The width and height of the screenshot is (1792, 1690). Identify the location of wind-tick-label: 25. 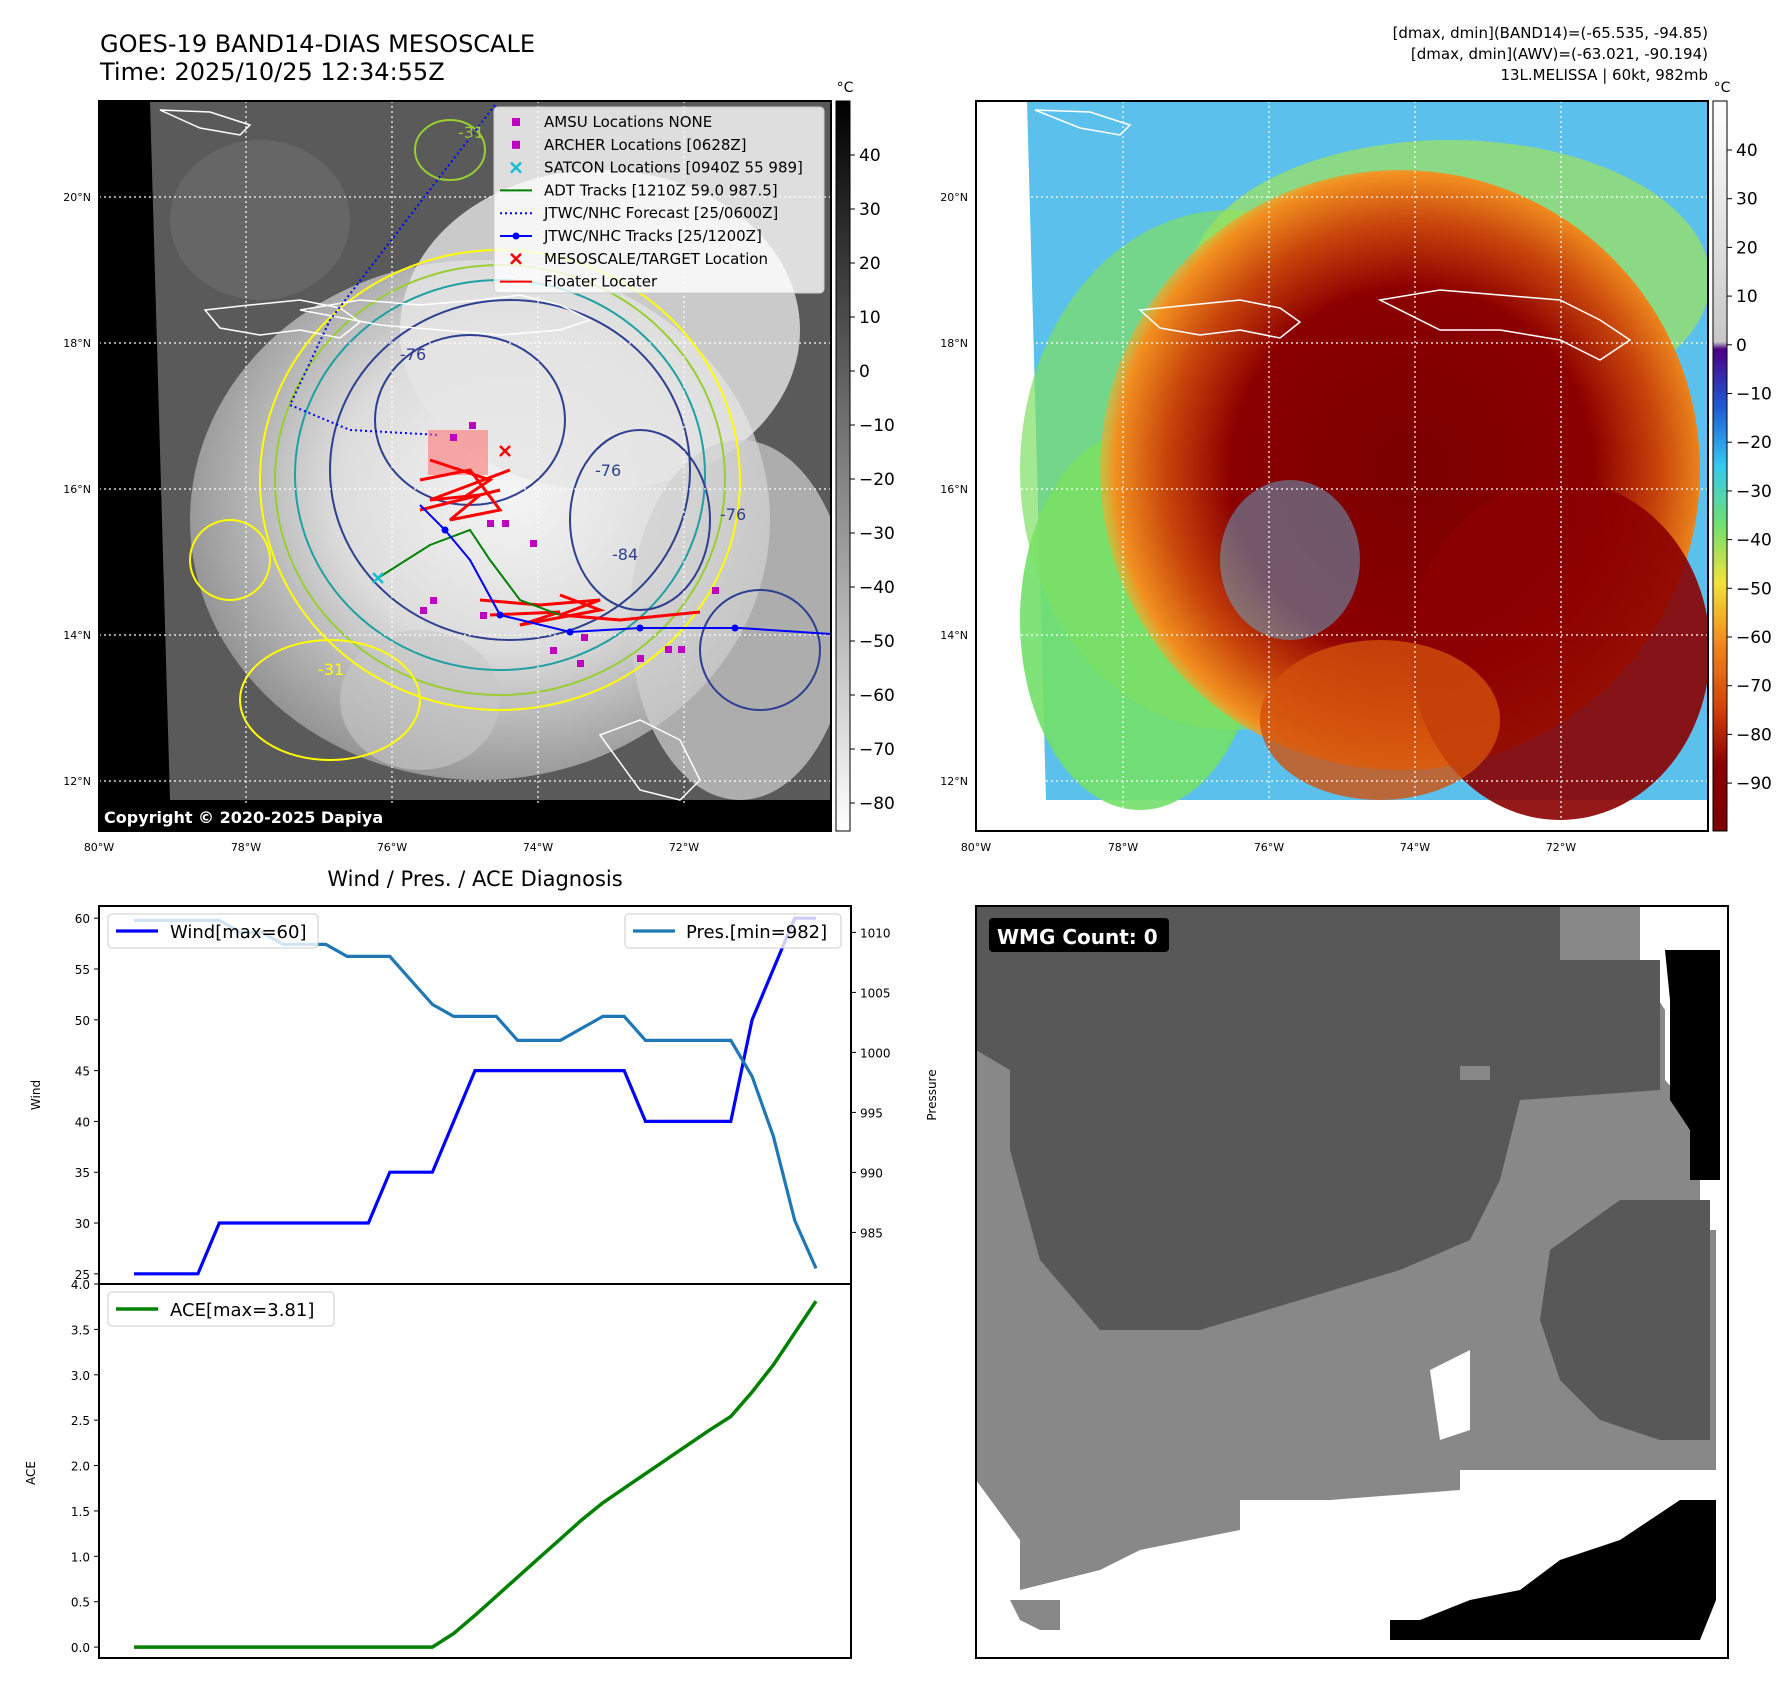
(82, 1275).